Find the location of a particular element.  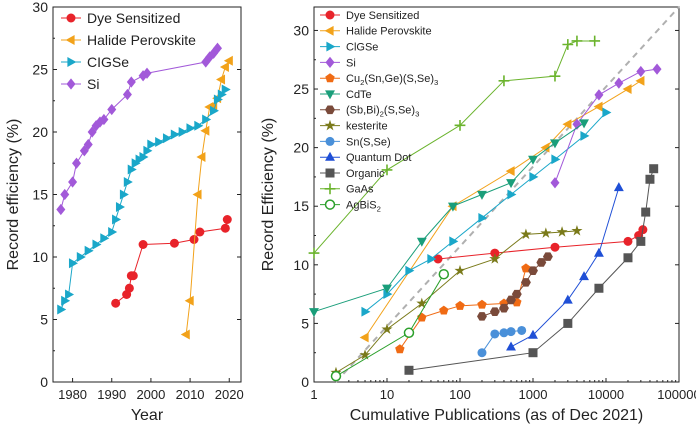

y-tick-label: 10 is located at coordinates (301, 265).